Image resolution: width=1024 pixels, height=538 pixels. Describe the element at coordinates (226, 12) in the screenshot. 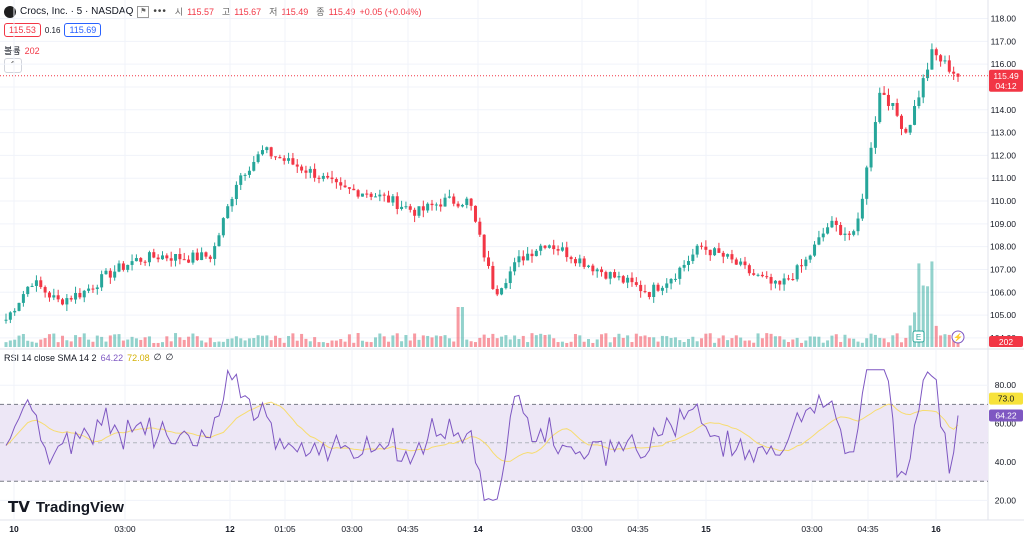

I see `high-label: 고` at that location.